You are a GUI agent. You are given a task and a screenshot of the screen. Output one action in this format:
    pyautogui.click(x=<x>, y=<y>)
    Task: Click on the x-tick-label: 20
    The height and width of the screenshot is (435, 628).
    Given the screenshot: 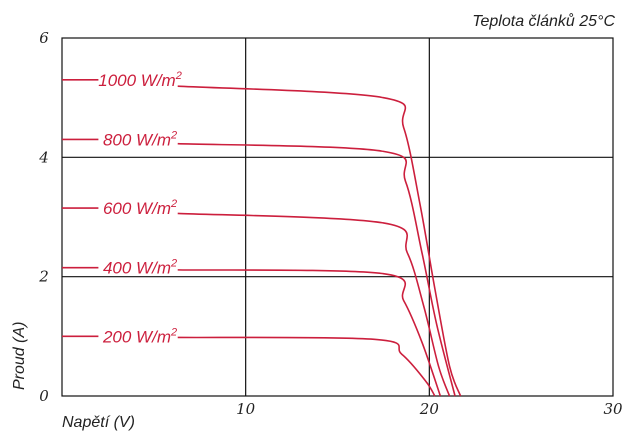 What is the action you would take?
    pyautogui.click(x=429, y=409)
    